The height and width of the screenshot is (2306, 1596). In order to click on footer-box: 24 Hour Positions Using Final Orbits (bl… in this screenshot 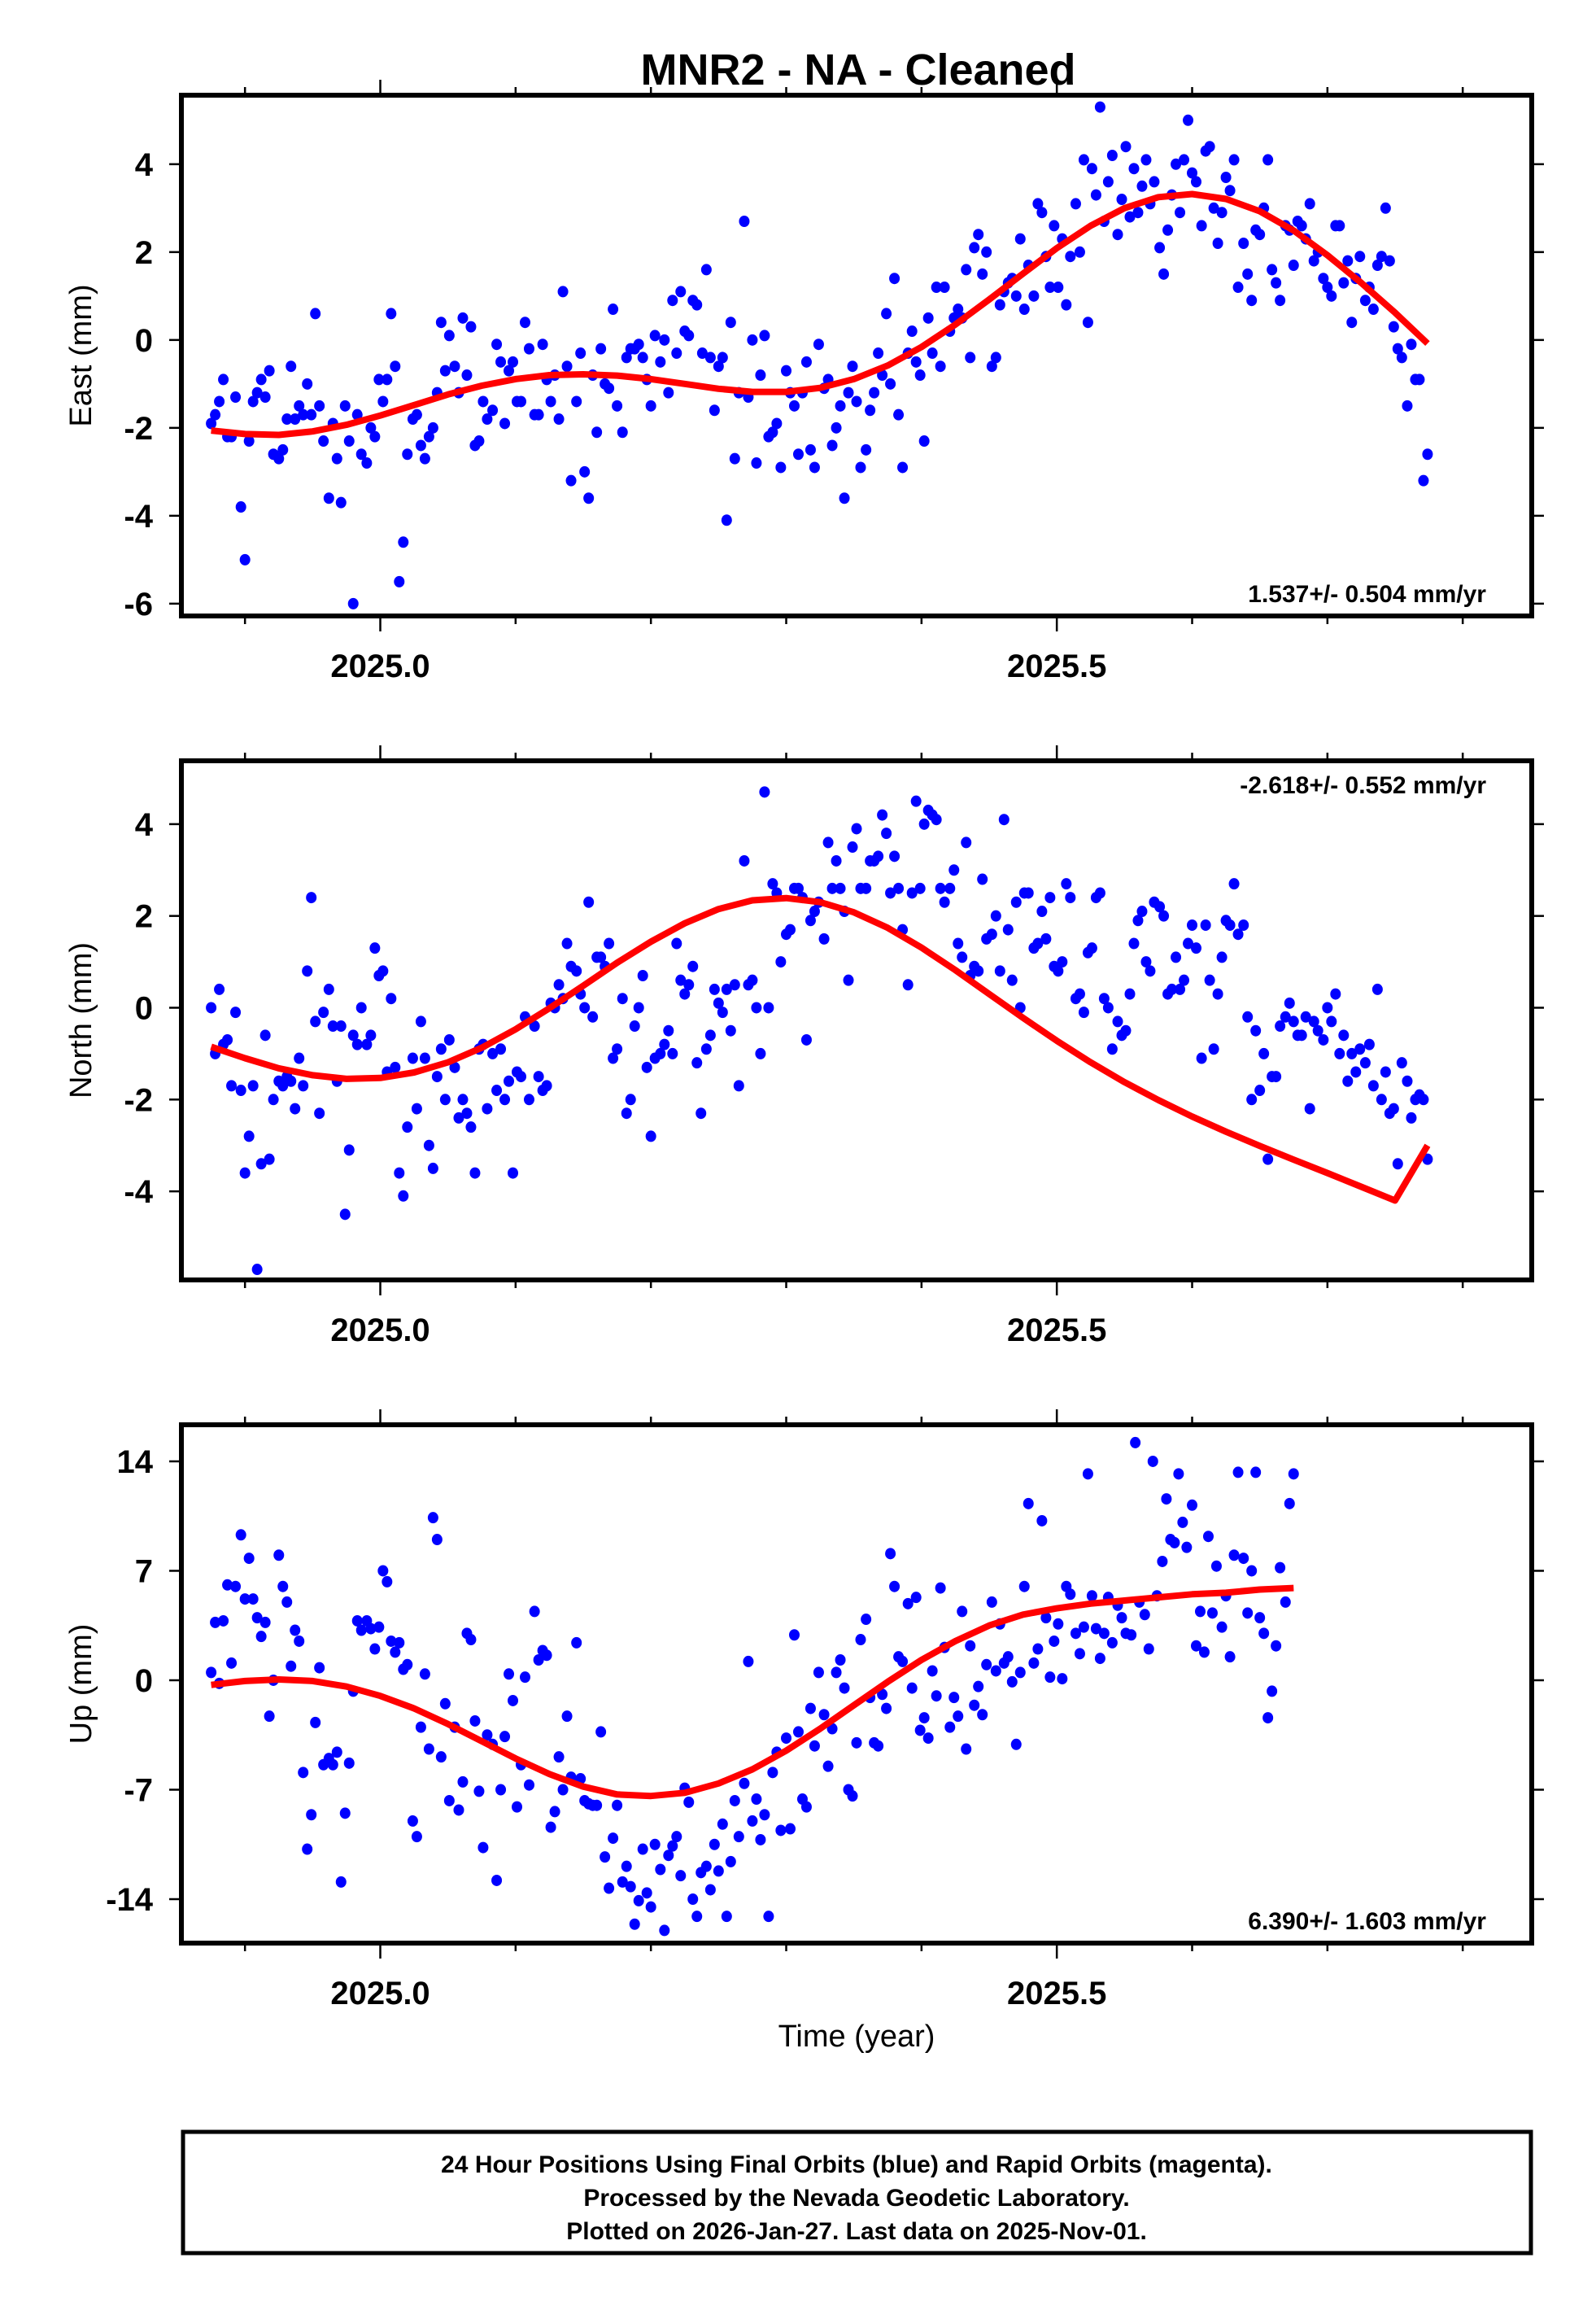, I will do `click(857, 2192)`.